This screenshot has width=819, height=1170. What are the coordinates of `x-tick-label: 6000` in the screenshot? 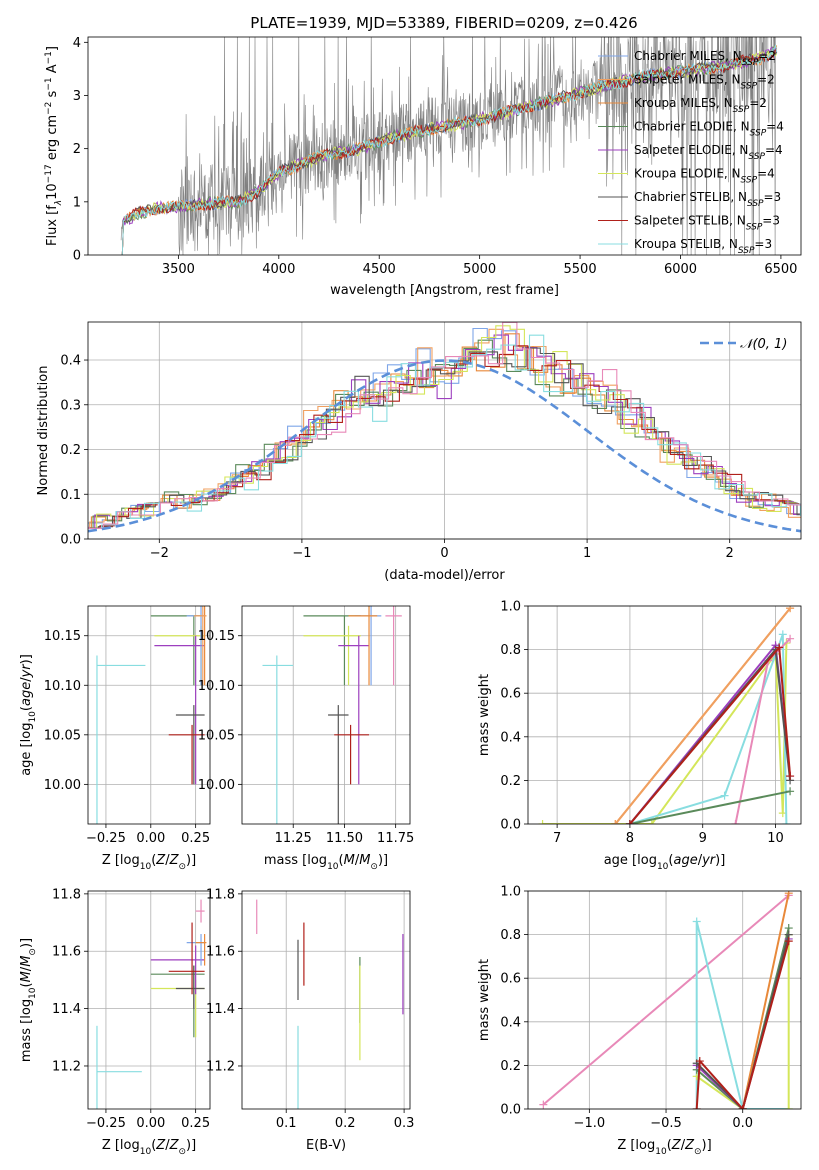 It's located at (680, 269).